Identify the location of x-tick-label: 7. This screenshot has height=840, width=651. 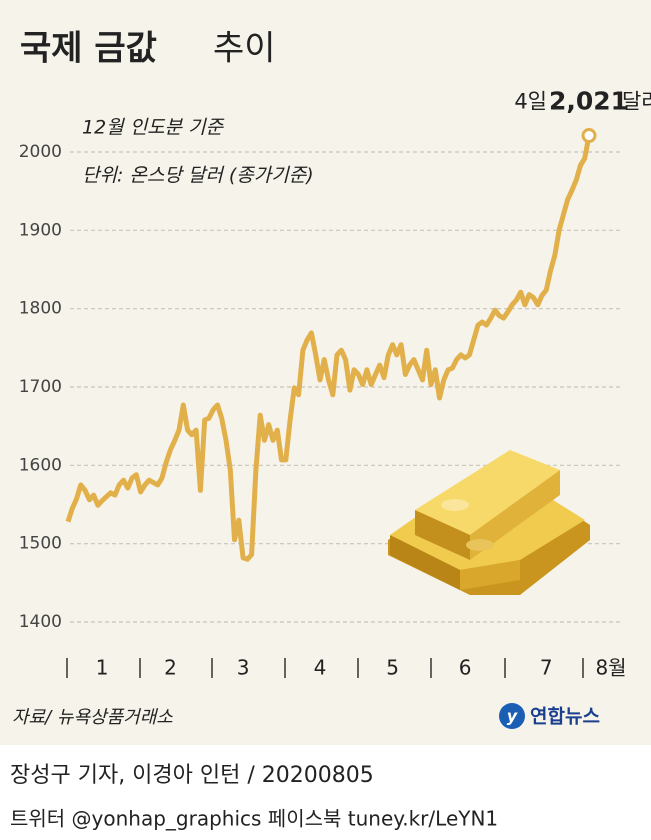
(546, 668).